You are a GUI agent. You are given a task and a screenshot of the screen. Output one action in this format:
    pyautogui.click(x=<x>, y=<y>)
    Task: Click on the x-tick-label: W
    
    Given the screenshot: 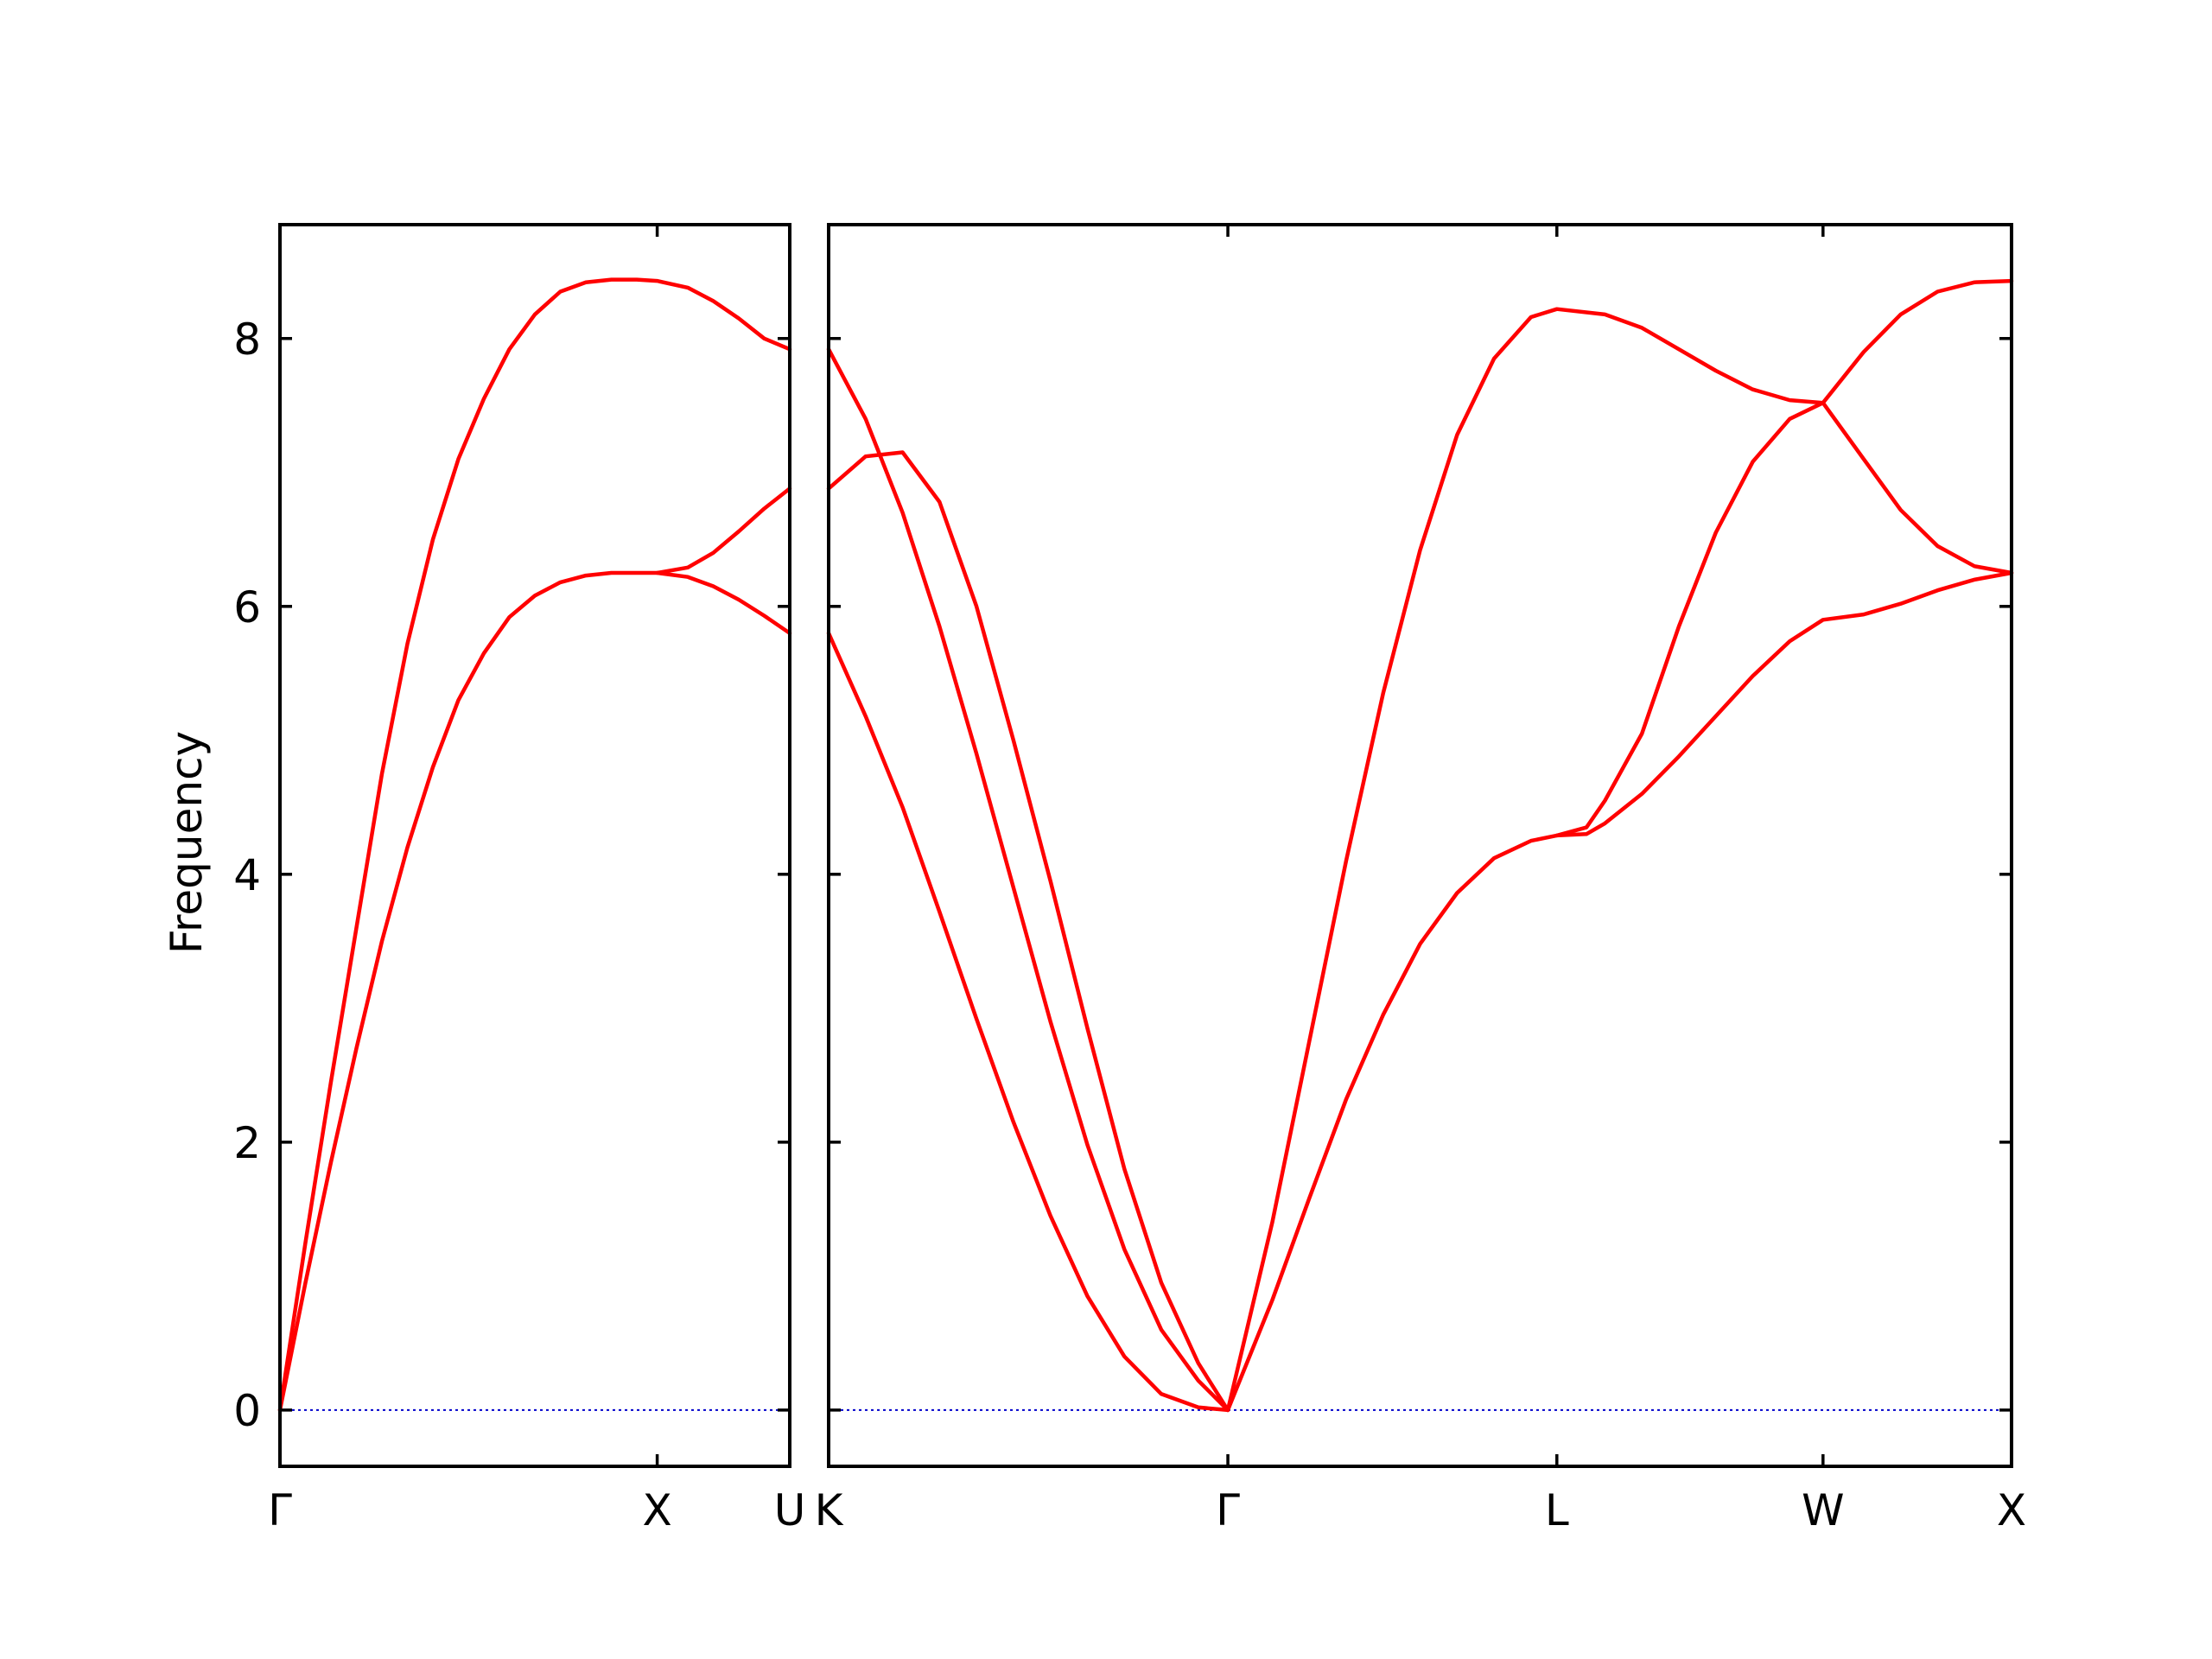 What is the action you would take?
    pyautogui.click(x=1823, y=1510)
    